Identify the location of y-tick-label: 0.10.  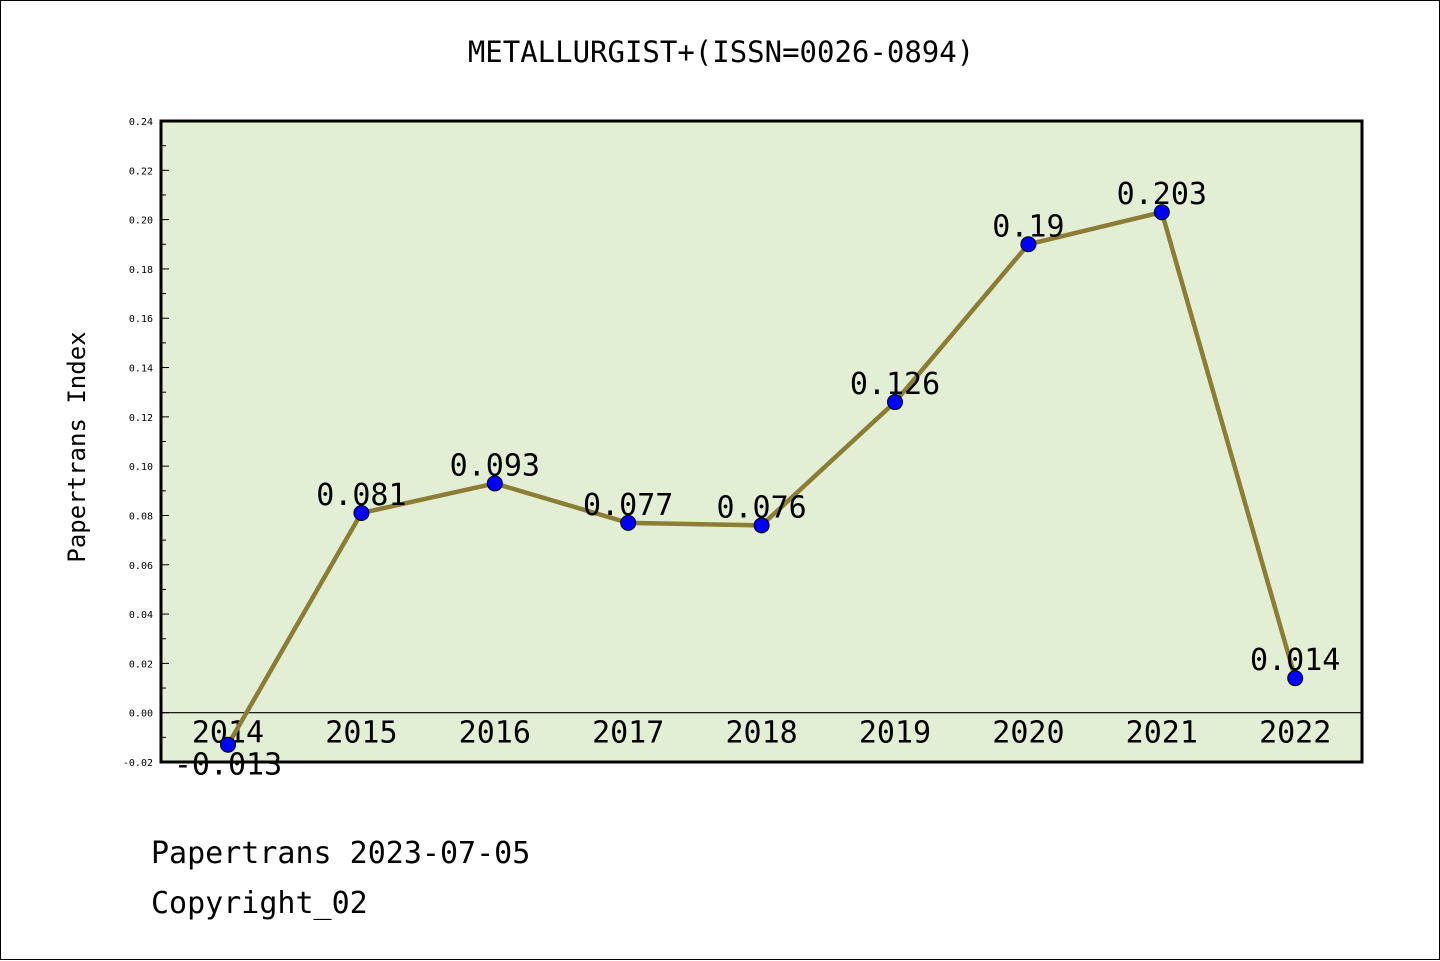
(141, 467).